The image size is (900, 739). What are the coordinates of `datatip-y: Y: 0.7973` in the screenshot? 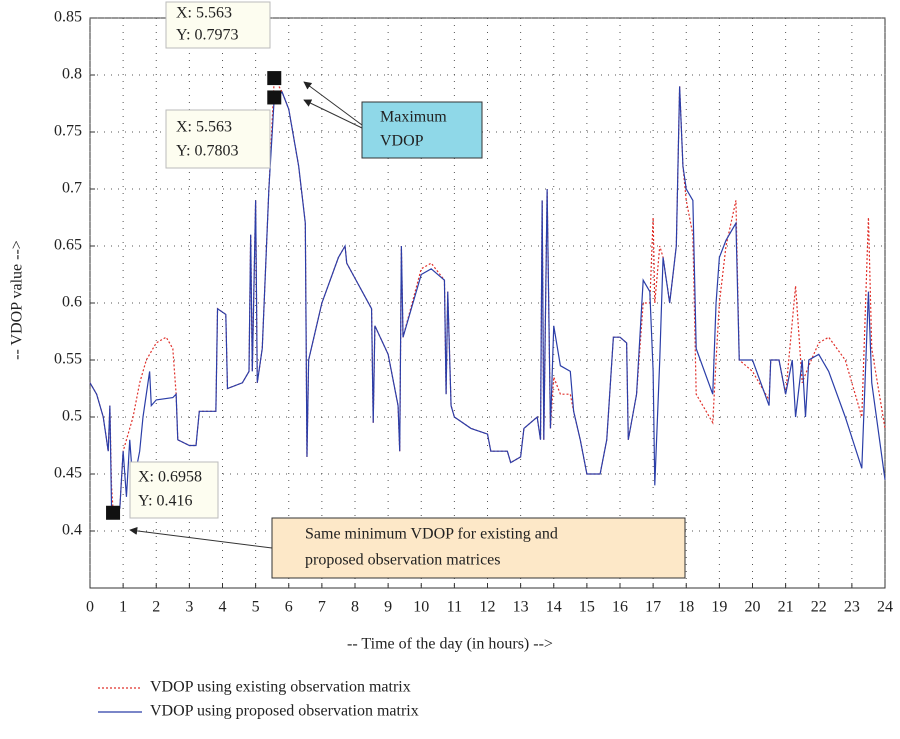 It's located at (207, 35).